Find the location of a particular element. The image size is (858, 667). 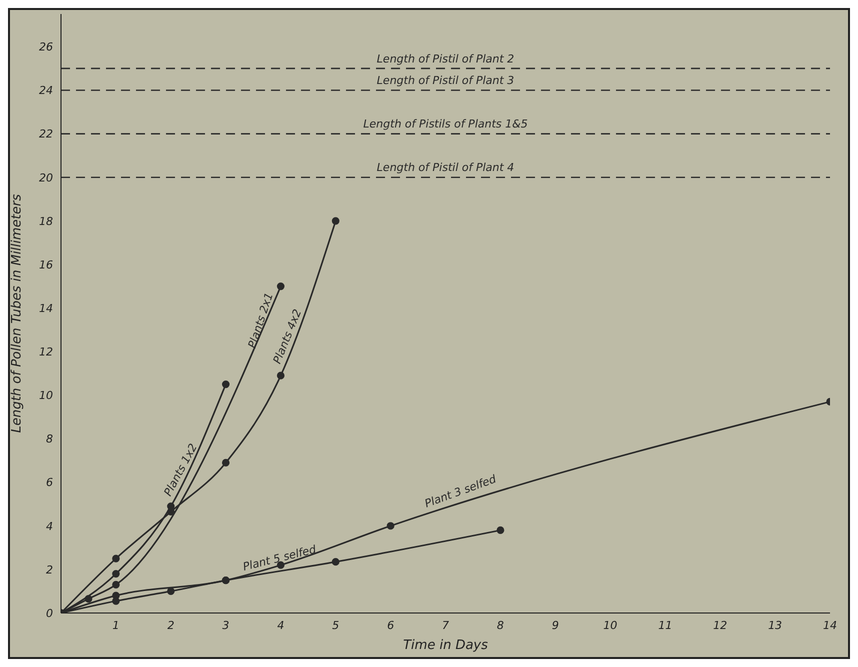

y-tick-label: 8 is located at coordinates (49, 439).